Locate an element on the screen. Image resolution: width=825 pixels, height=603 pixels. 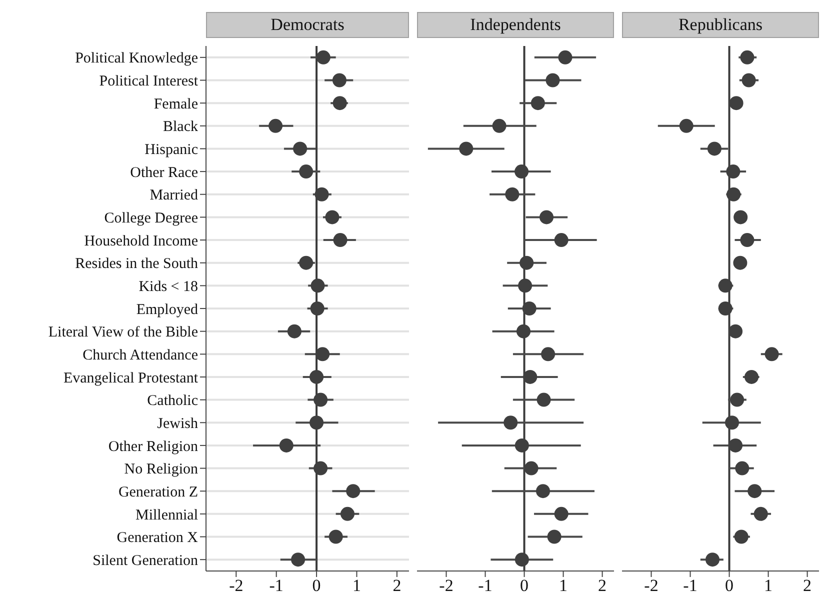
y-tick-label: Other Race is located at coordinates (164, 172).